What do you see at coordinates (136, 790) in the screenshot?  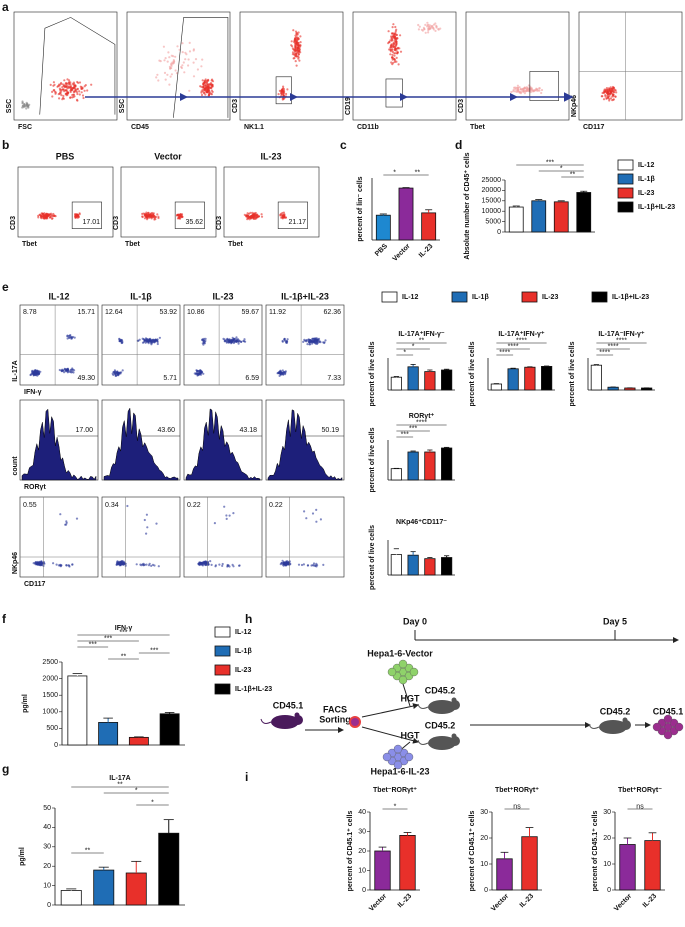 I see `significance-label: *` at bounding box center [136, 790].